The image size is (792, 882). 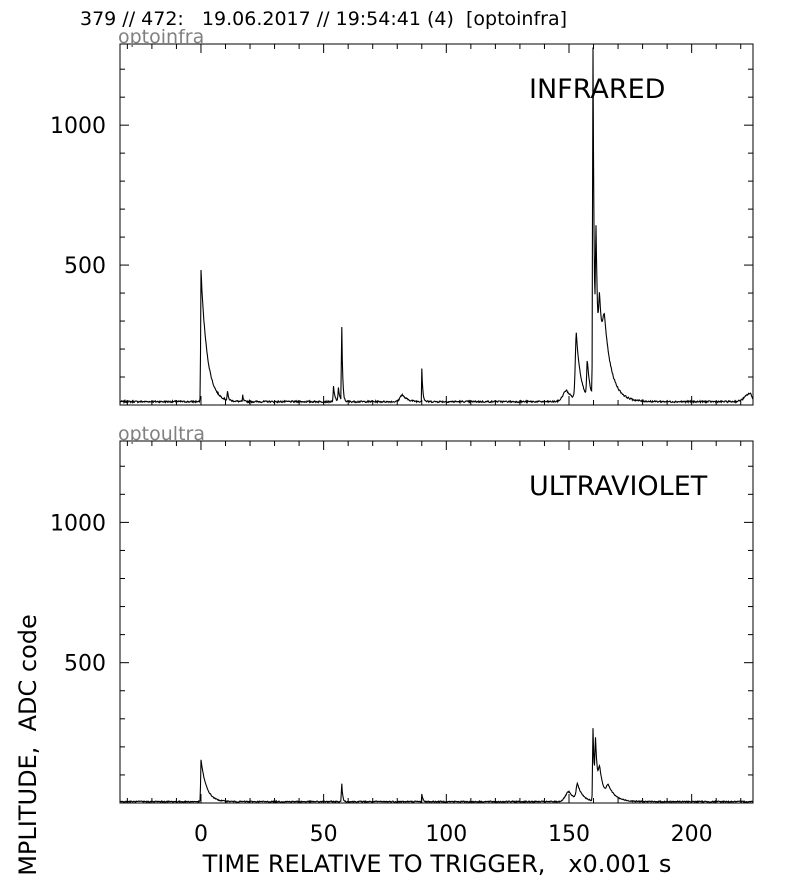 What do you see at coordinates (618, 486) in the screenshot?
I see `panel-annotation: ULTRAVIOLET` at bounding box center [618, 486].